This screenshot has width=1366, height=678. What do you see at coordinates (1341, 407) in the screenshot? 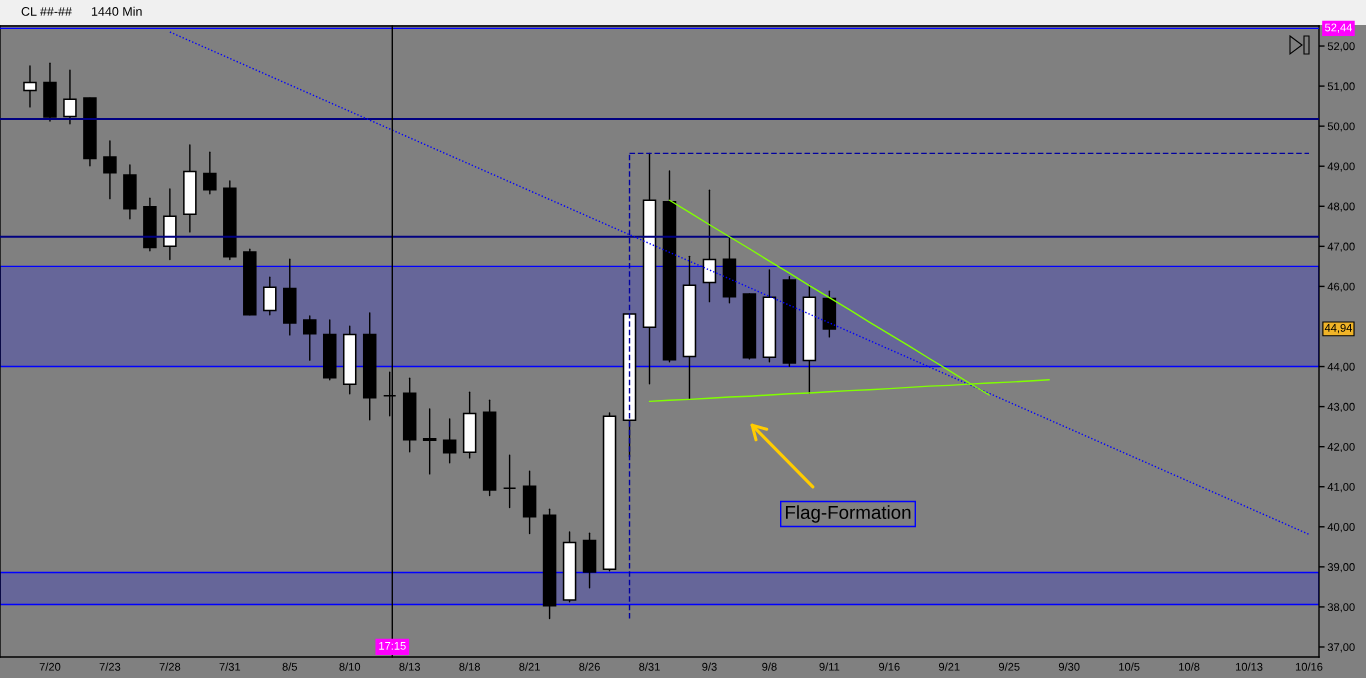
I see `y-tick-label: 43,00` at bounding box center [1341, 407].